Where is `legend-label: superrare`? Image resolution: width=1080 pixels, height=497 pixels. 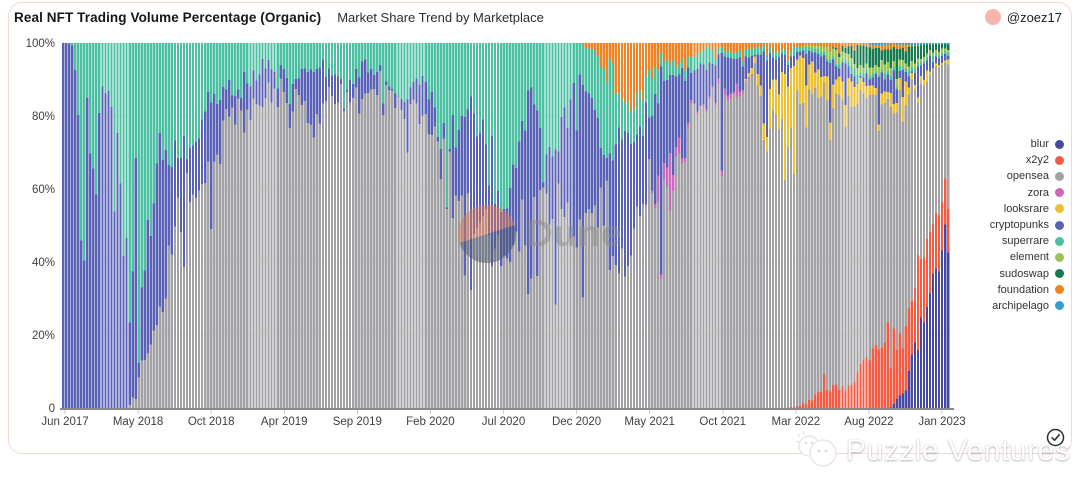
legend-label: superrare is located at coordinates (1025, 241).